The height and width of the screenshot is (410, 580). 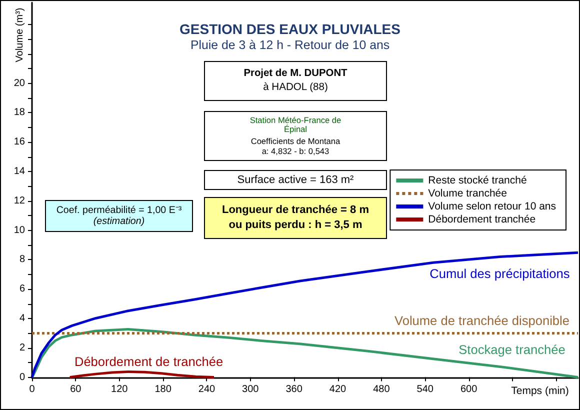 I want to click on legend-label: Volume selon retour 10 ans, so click(x=492, y=206).